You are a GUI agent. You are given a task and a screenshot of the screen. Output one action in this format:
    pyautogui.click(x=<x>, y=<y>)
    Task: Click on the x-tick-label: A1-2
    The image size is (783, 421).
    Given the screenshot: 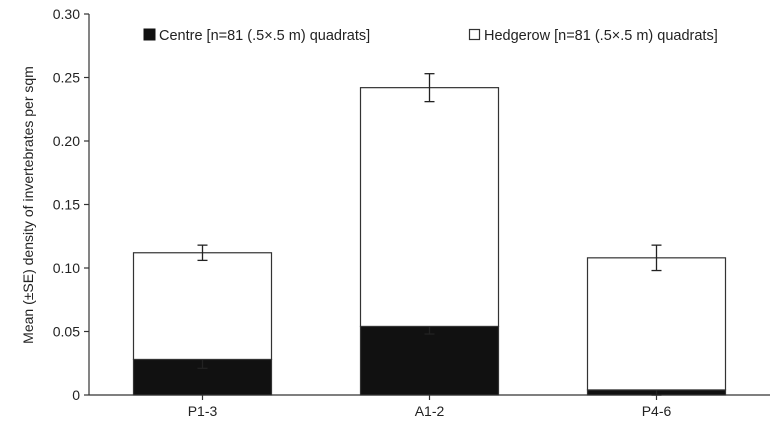 What is the action you would take?
    pyautogui.click(x=430, y=411)
    